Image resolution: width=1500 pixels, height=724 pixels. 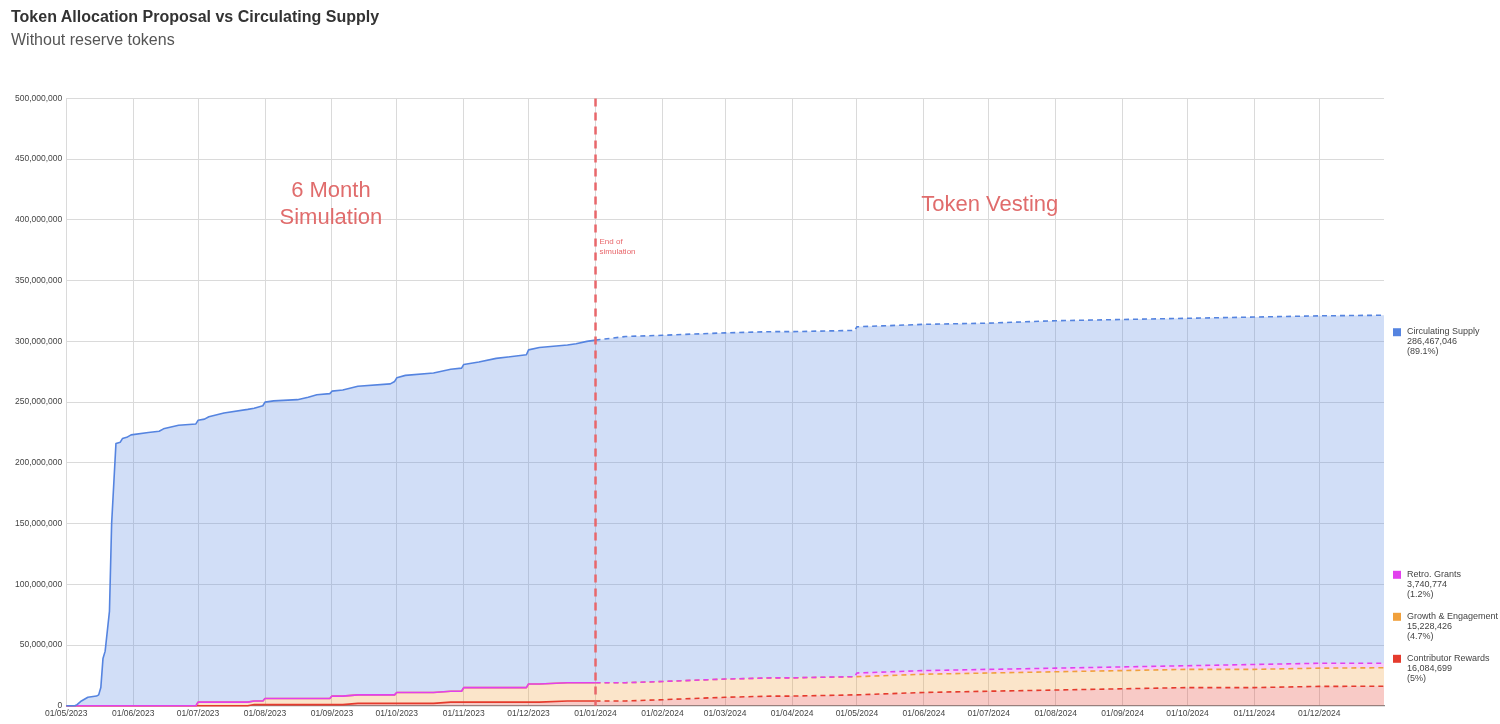 I want to click on legend-label: Retro. Grants, so click(x=1434, y=573).